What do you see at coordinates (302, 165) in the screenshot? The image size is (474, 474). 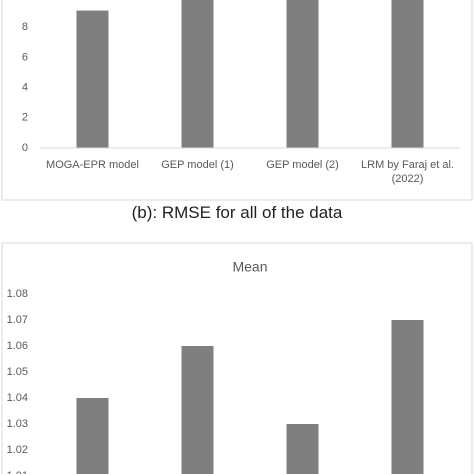 I see `x-tick-label: GEP model (2)` at bounding box center [302, 165].